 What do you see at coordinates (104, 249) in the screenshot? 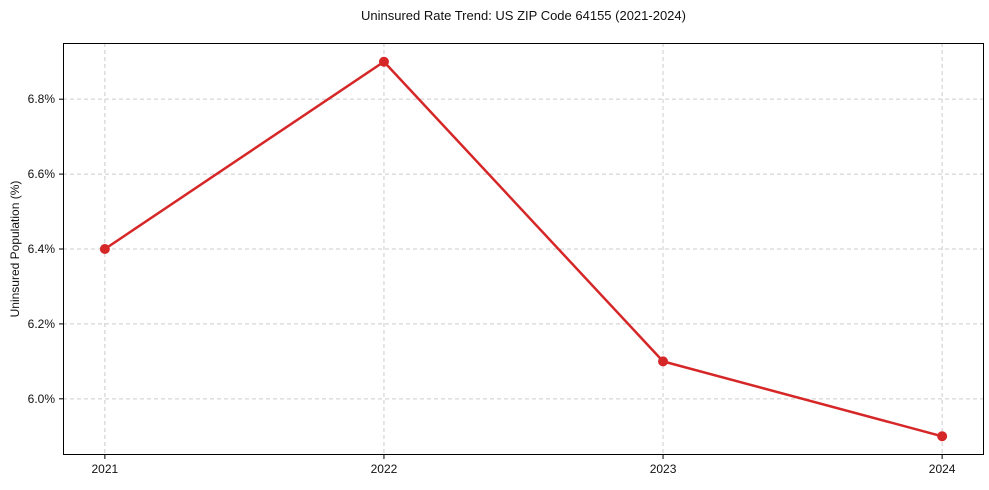
I see `data-point-2021` at bounding box center [104, 249].